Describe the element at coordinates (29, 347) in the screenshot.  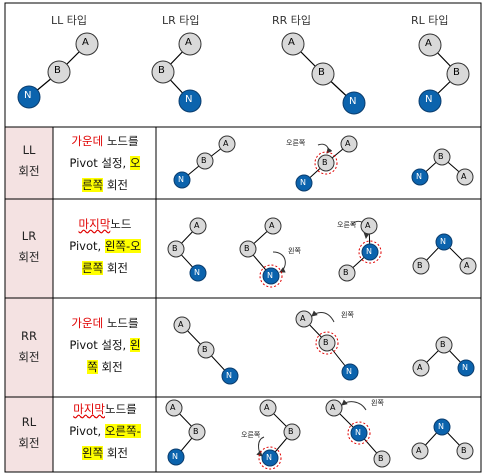
I see `row-label-rr: RR 회전` at that location.